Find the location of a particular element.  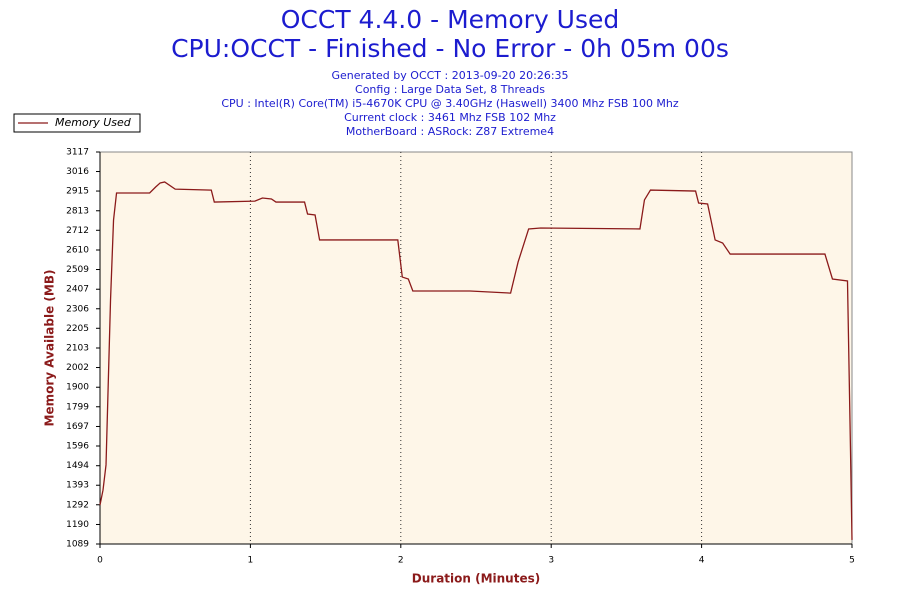

y-tick-label: 2103 is located at coordinates (77, 349).